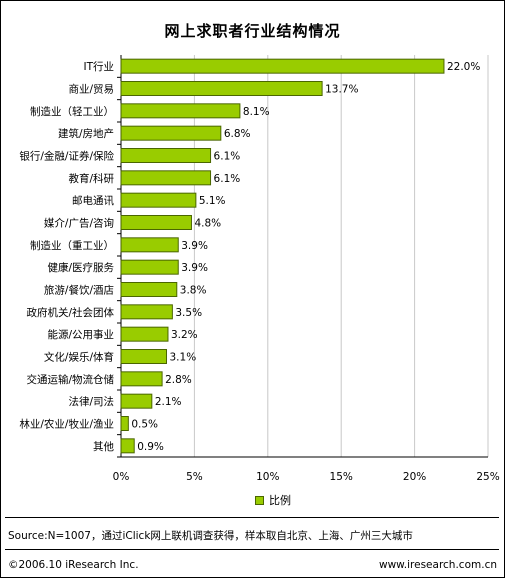 The width and height of the screenshot is (505, 578). I want to click on value-label: 3.8%, so click(193, 291).